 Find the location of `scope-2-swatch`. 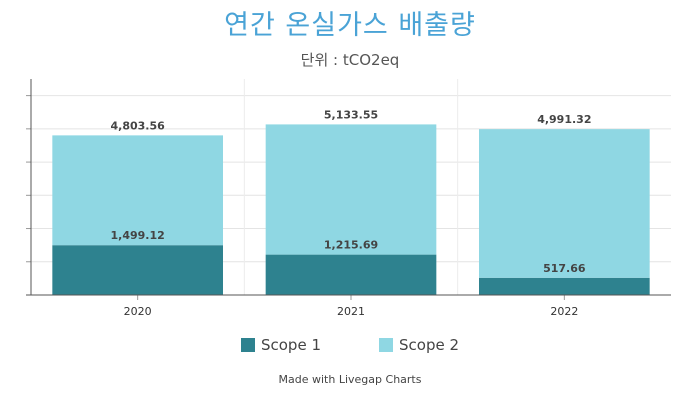

scope-2-swatch is located at coordinates (386, 345).